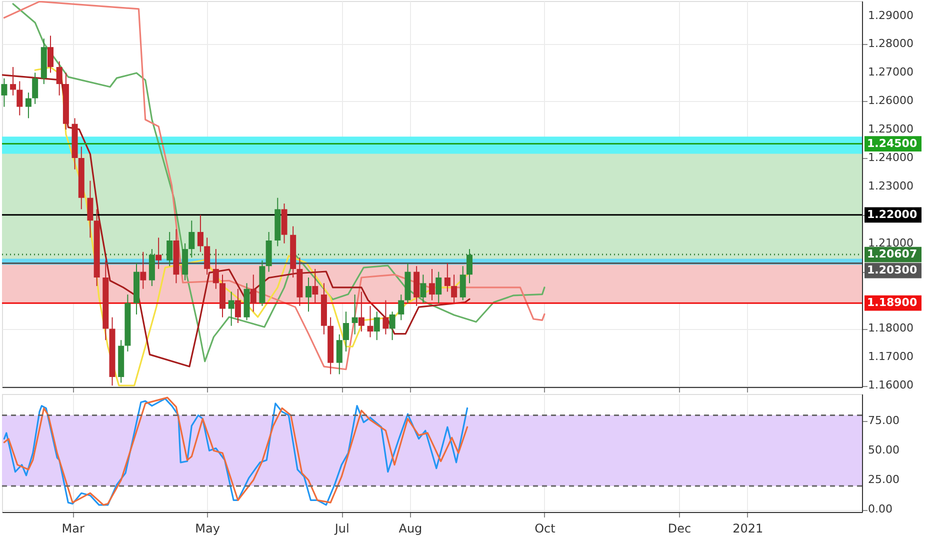 The image size is (932, 550). What do you see at coordinates (891, 243) in the screenshot?
I see `y-tick-label: 1.21000` at bounding box center [891, 243].